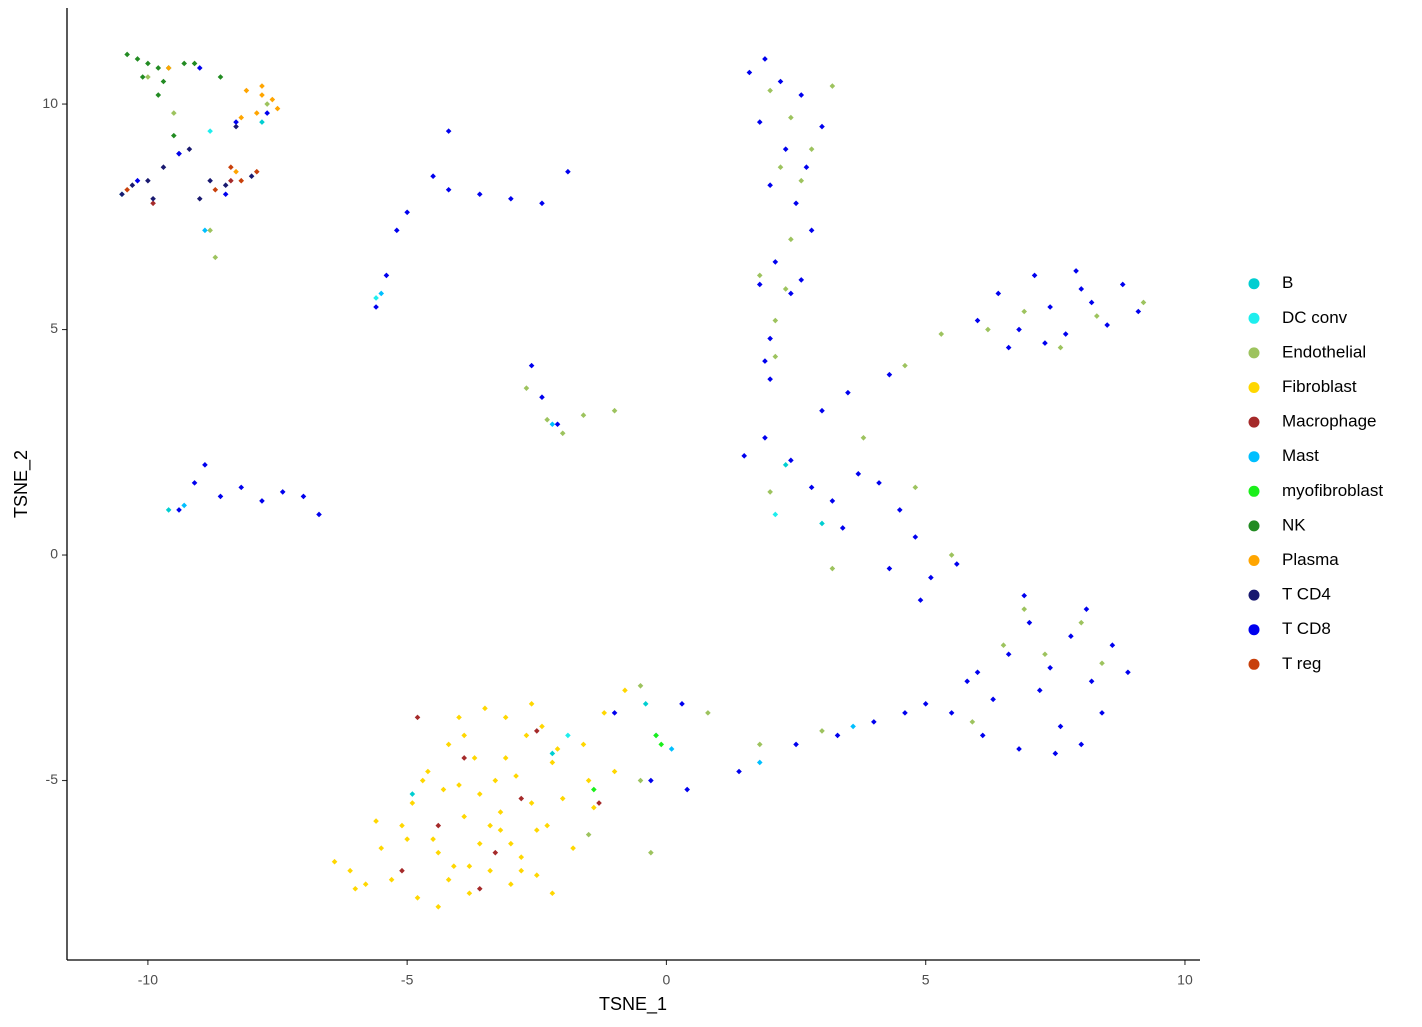 This screenshot has height=1027, width=1422. Describe the element at coordinates (926, 980) in the screenshot. I see `x-tick-label: 5` at that location.